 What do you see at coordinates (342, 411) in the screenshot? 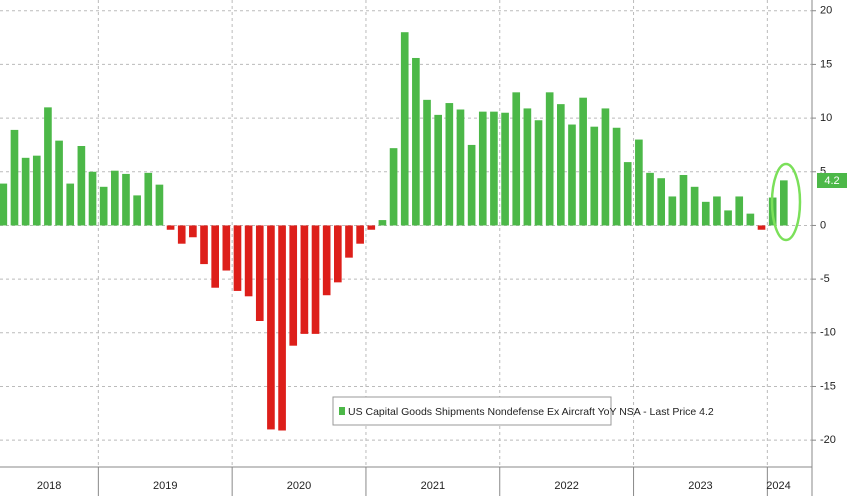
I see `legend-swatch` at bounding box center [342, 411].